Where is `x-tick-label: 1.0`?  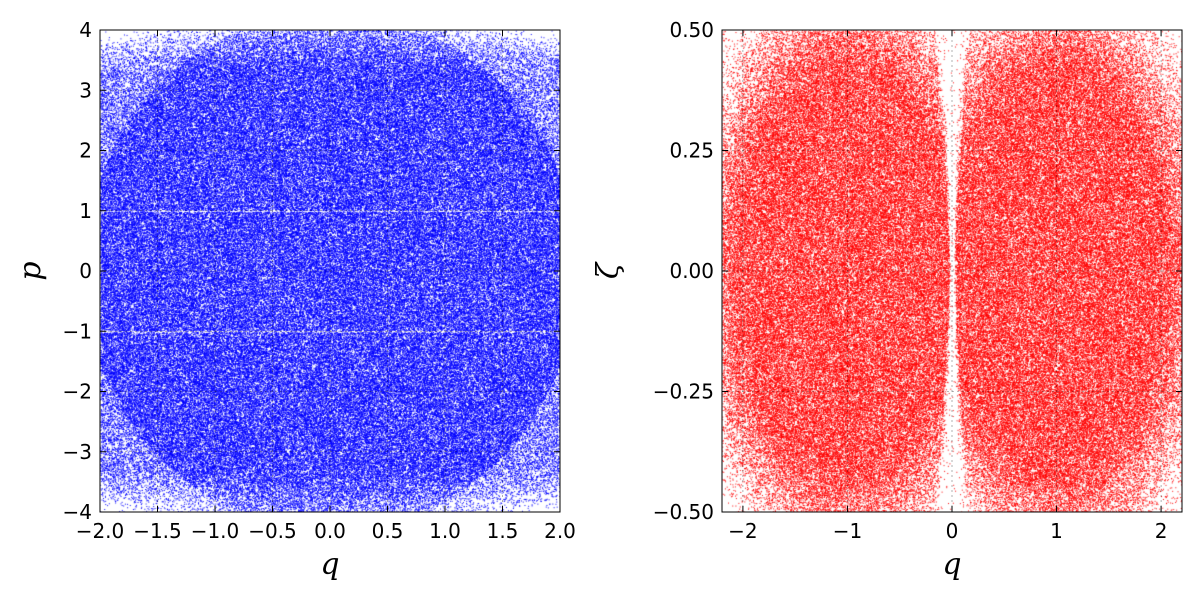 x-tick-label: 1.0 is located at coordinates (445, 531).